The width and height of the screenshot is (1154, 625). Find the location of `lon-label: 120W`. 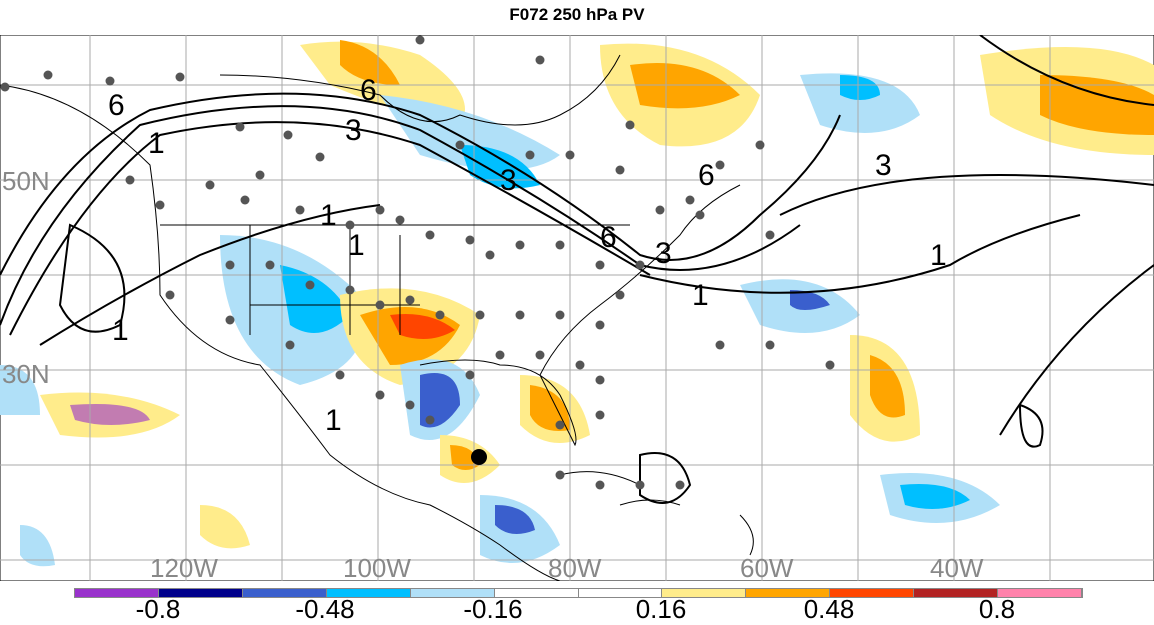

lon-label: 120W is located at coordinates (184, 567).